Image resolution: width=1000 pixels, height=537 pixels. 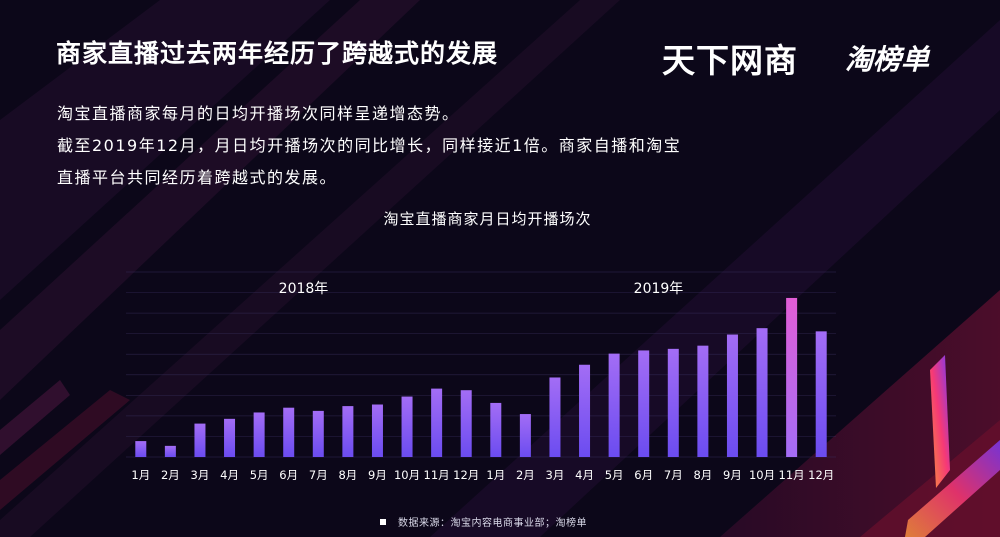 What do you see at coordinates (481, 289) in the screenshot?
I see `chart-year-labels: 2018年 2019年` at bounding box center [481, 289].